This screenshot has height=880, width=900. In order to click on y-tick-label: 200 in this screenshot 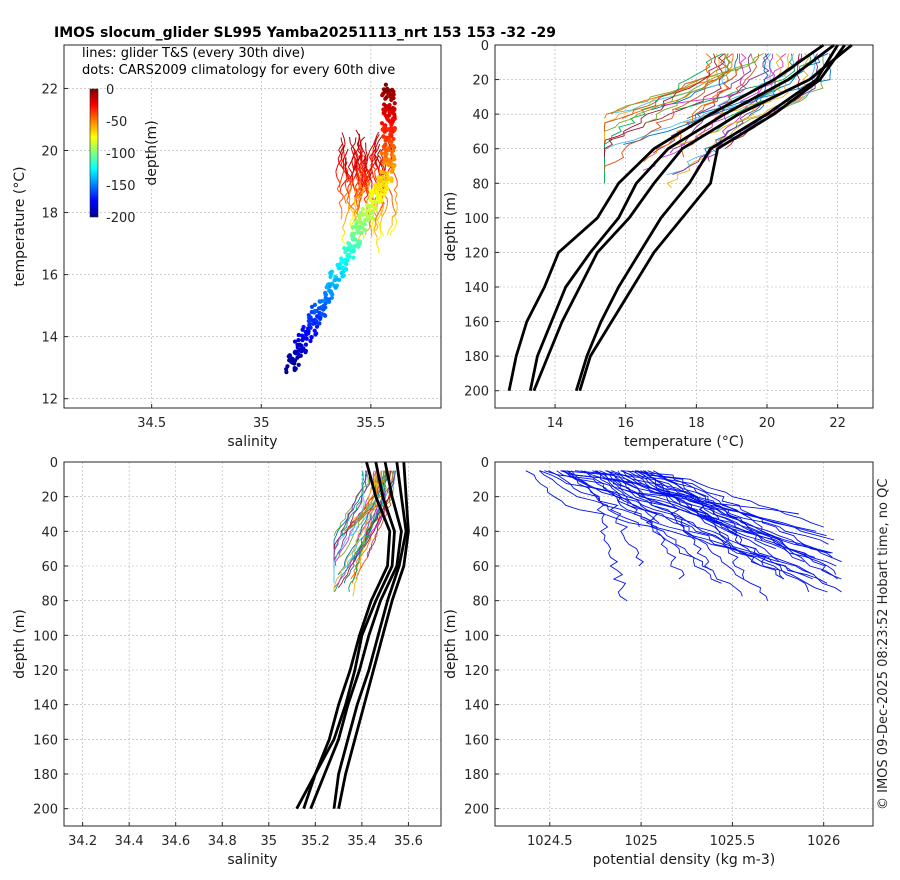, I will do `click(45, 810)`.